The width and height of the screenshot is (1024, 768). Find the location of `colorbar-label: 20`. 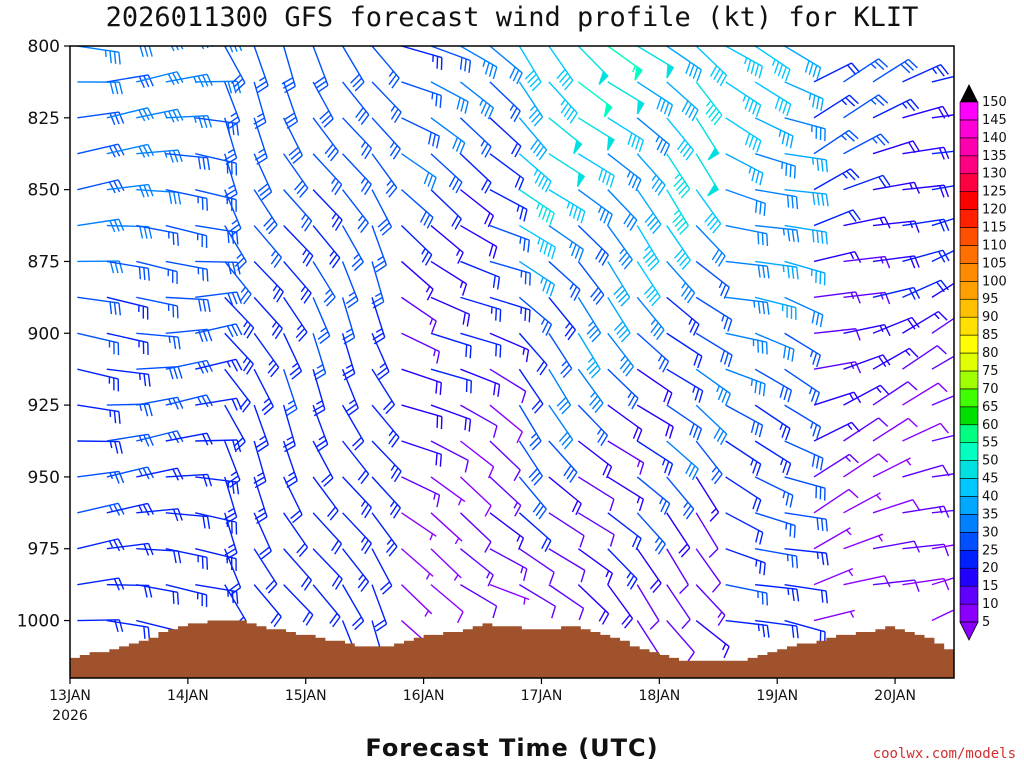

colorbar-label: 20 is located at coordinates (990, 568).